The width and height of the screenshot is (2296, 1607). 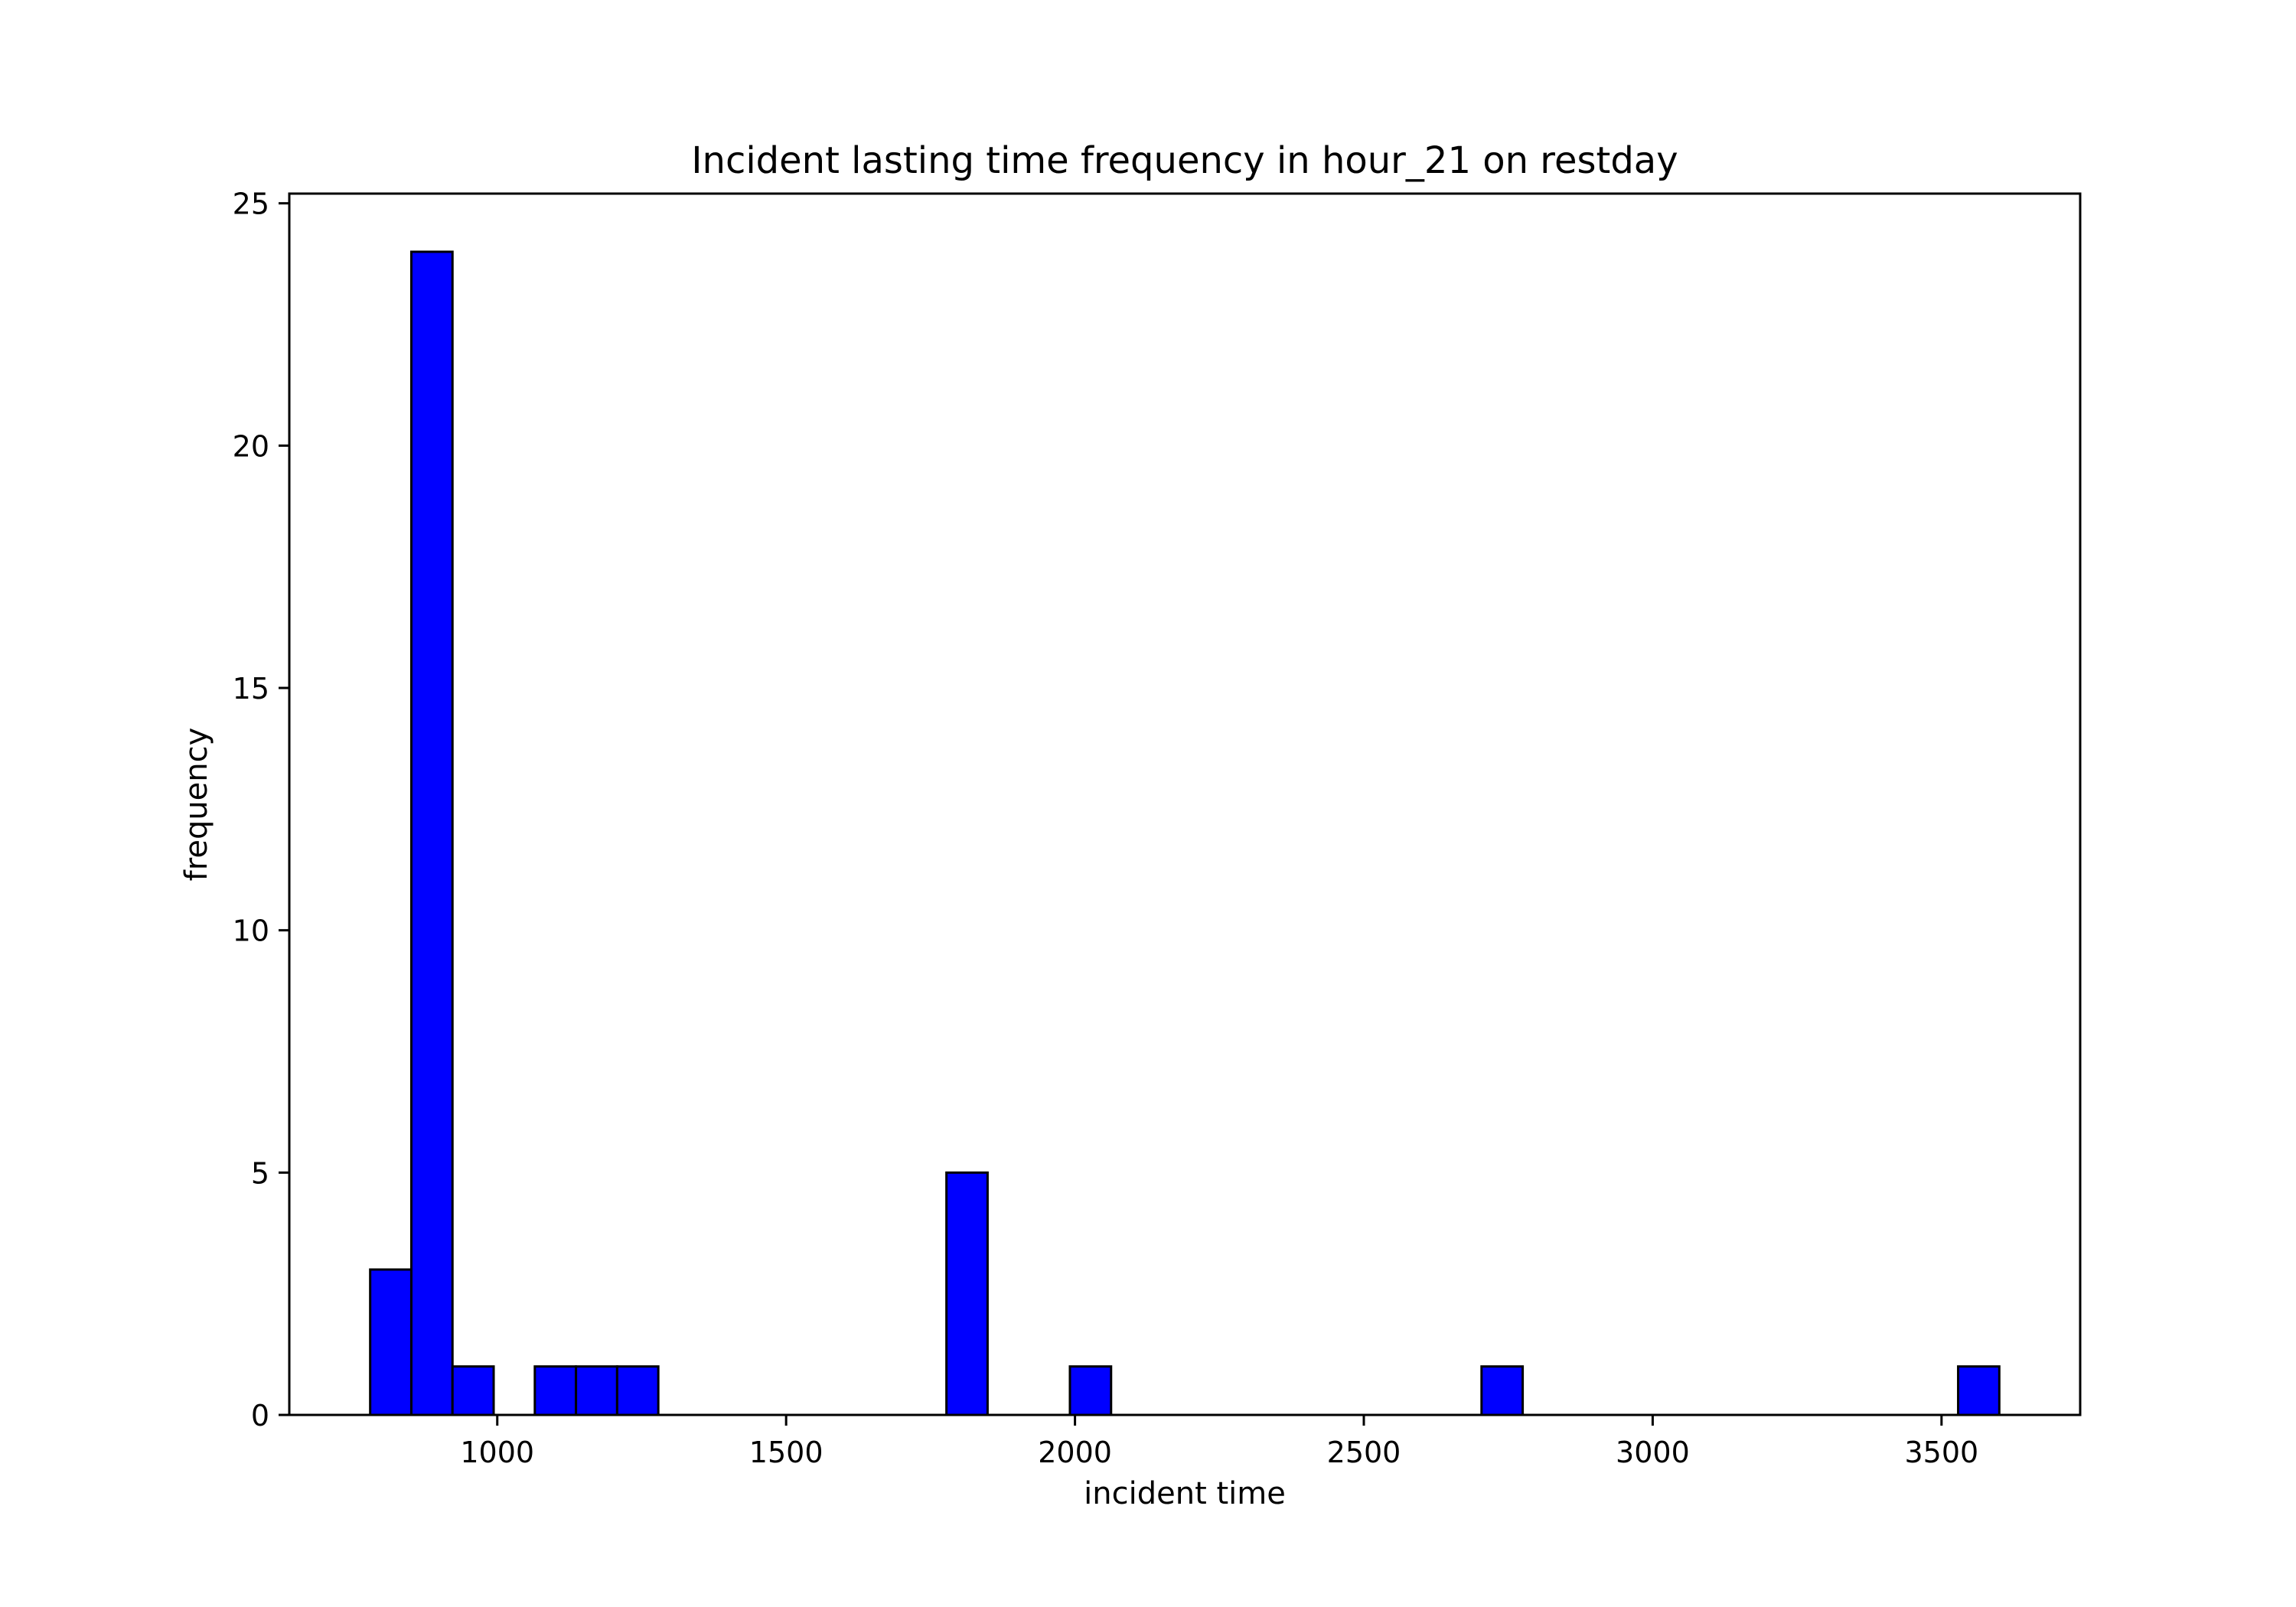 What do you see at coordinates (251, 931) in the screenshot?
I see `y-tick-label: 10` at bounding box center [251, 931].